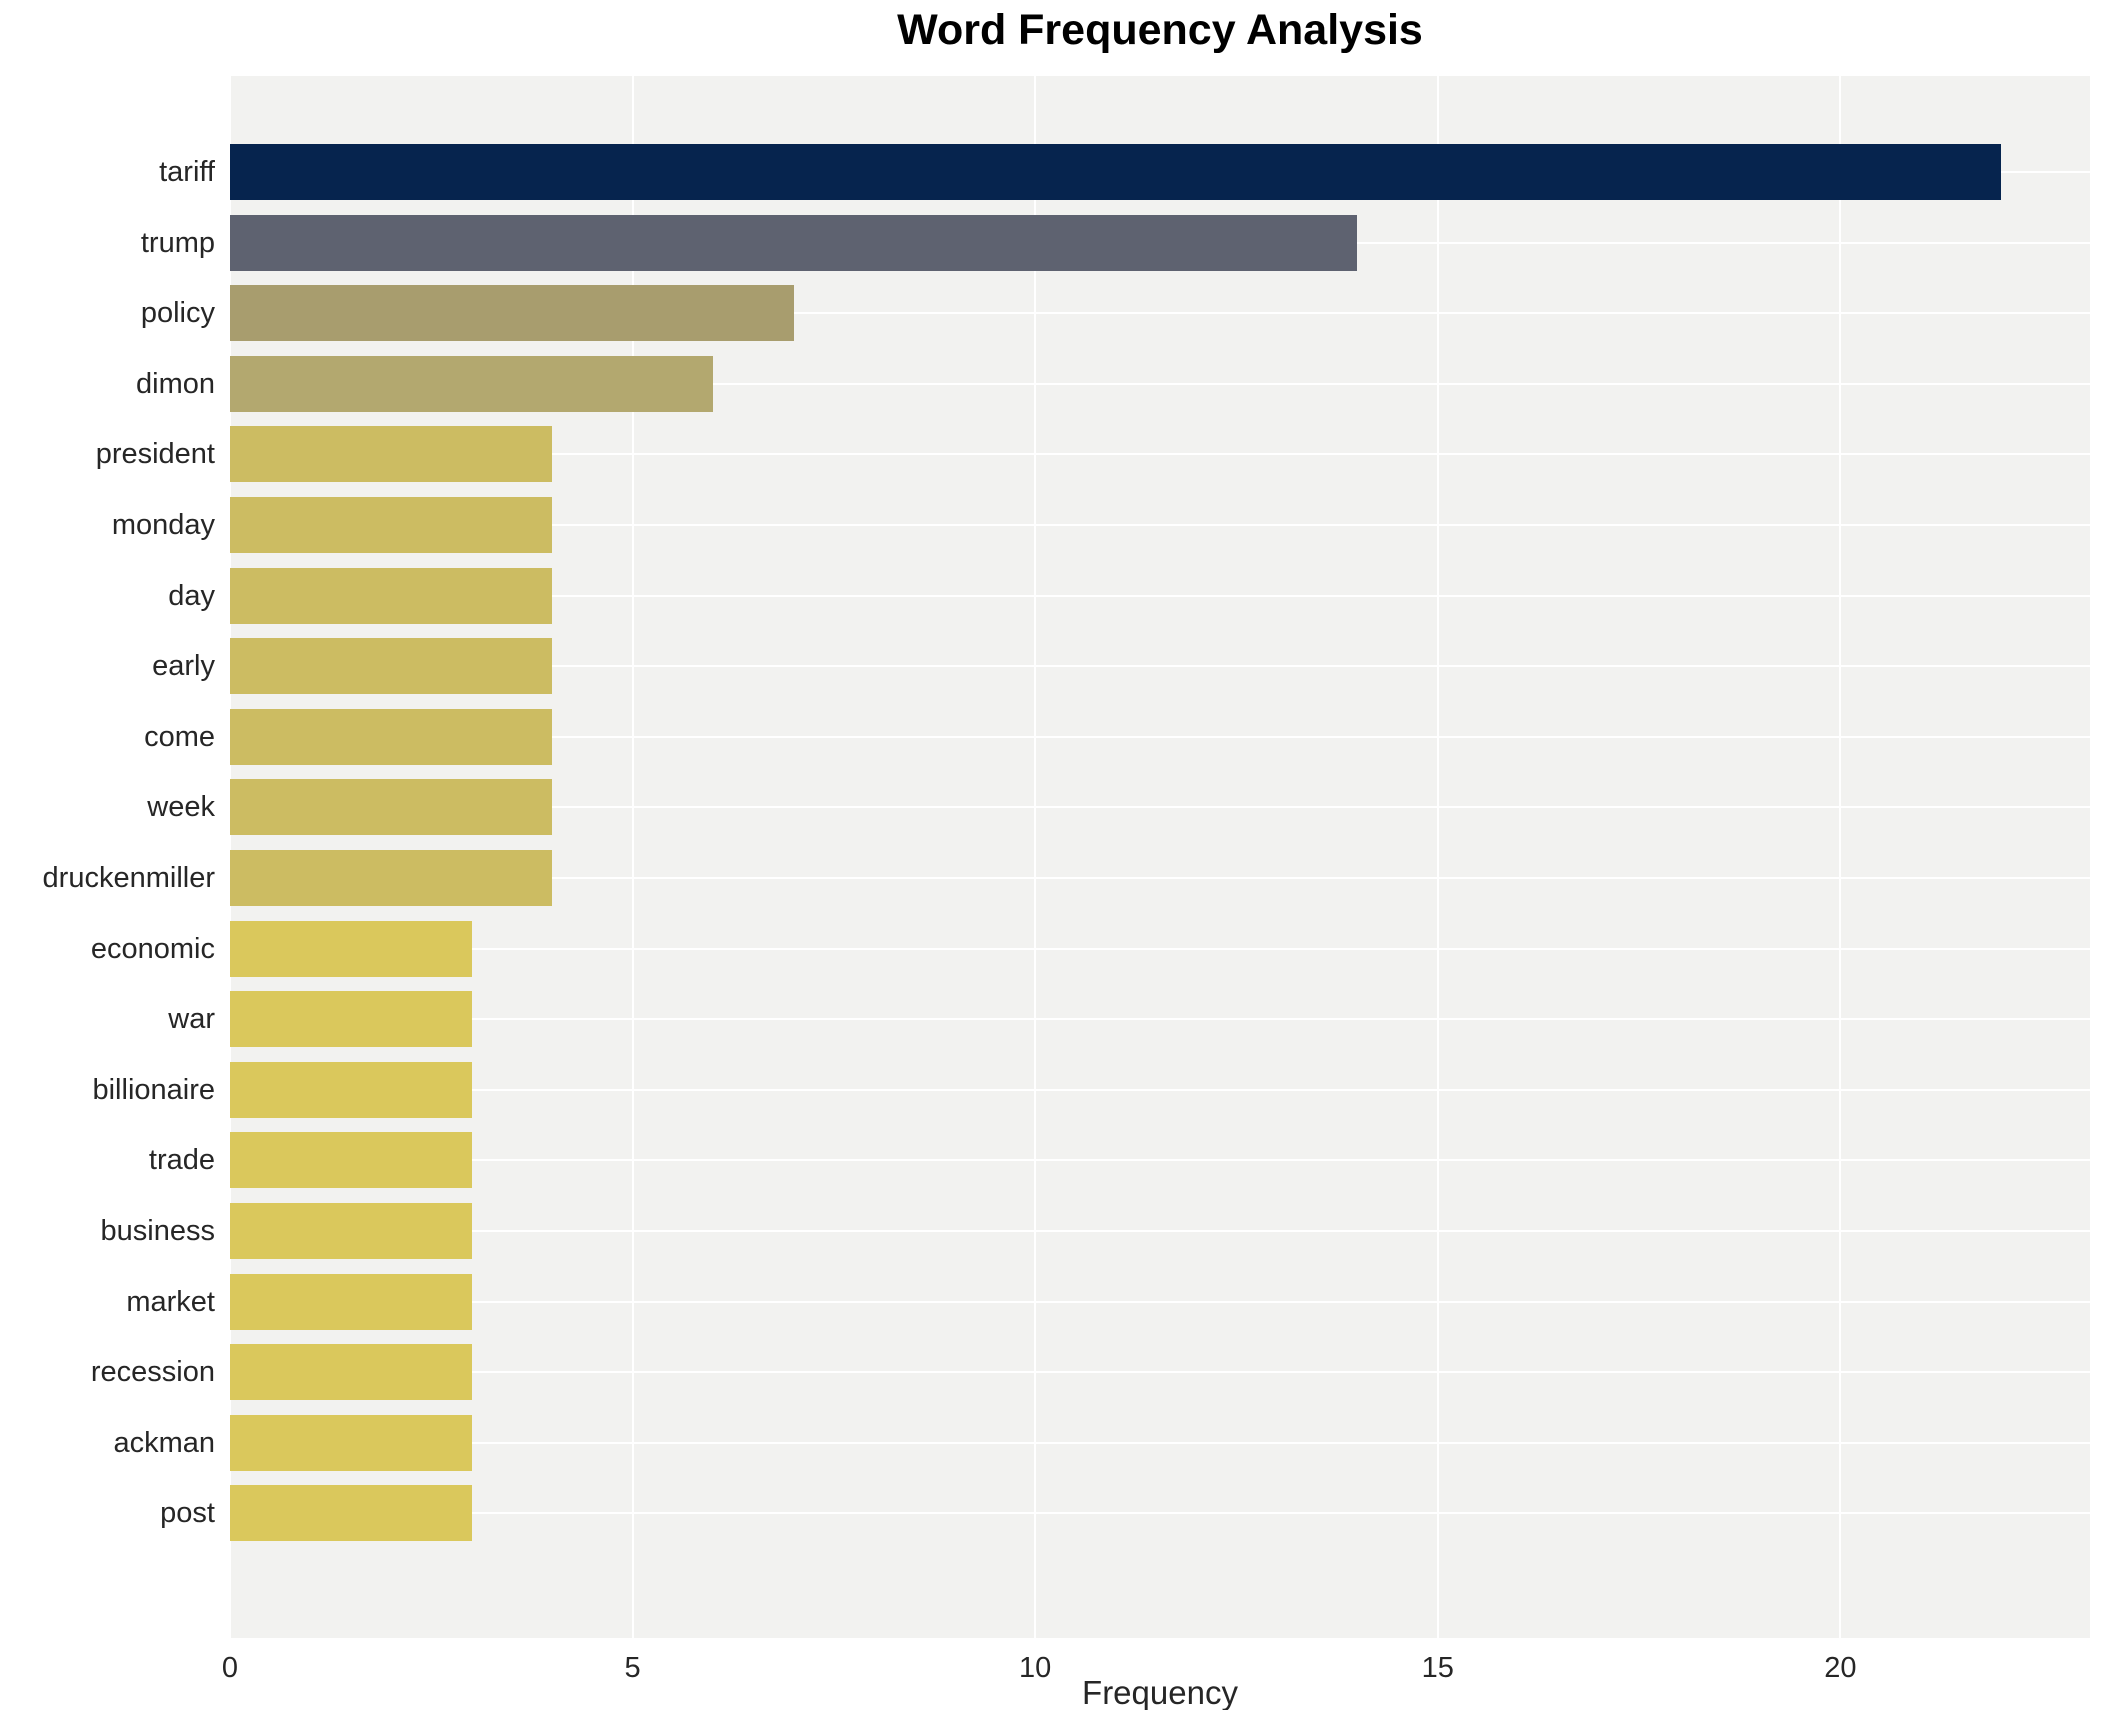 The height and width of the screenshot is (1710, 2107). I want to click on y-label-billionaire: billionaire, so click(153, 1089).